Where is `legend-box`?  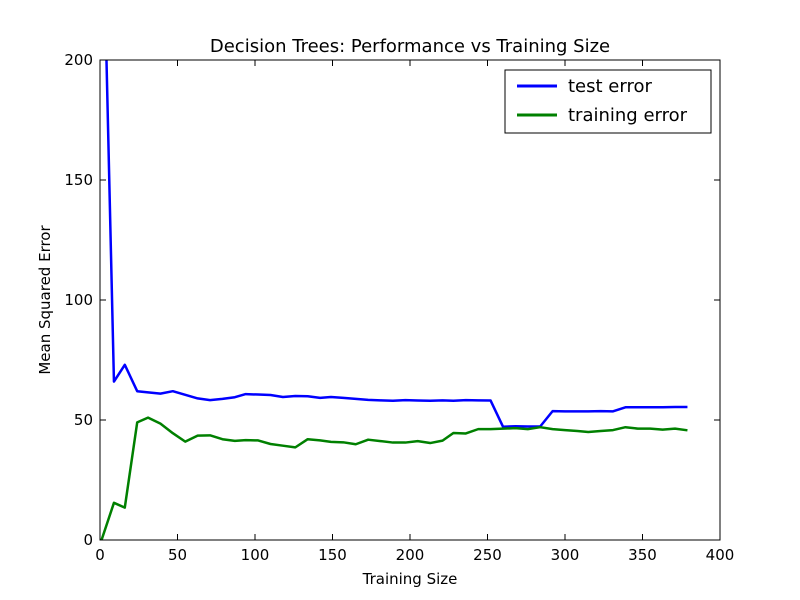 legend-box is located at coordinates (608, 101).